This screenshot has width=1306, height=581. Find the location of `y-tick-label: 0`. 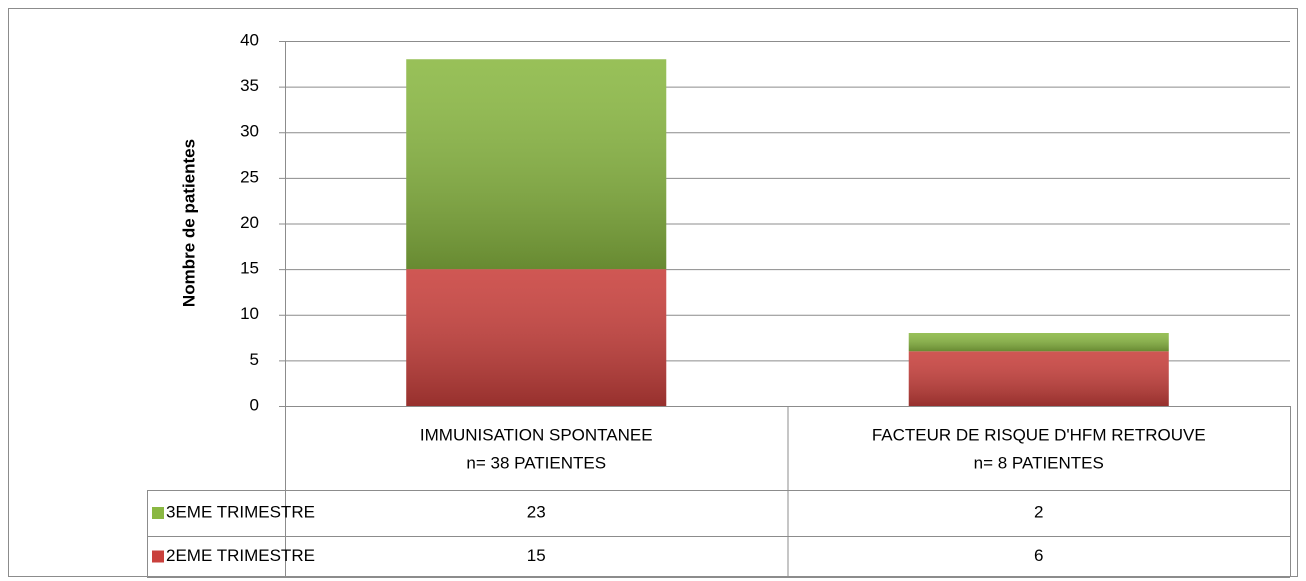

y-tick-label: 0 is located at coordinates (254, 404).